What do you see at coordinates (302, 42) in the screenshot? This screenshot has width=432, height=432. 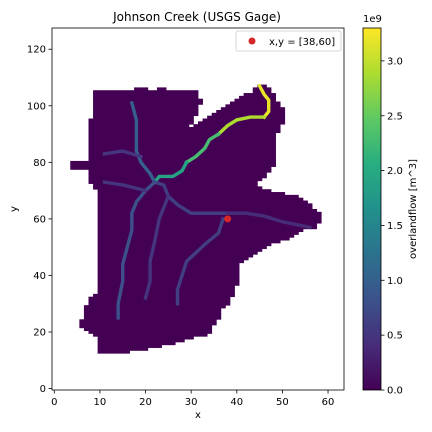 I see `legend-label: x,y = [38,60]` at bounding box center [302, 42].